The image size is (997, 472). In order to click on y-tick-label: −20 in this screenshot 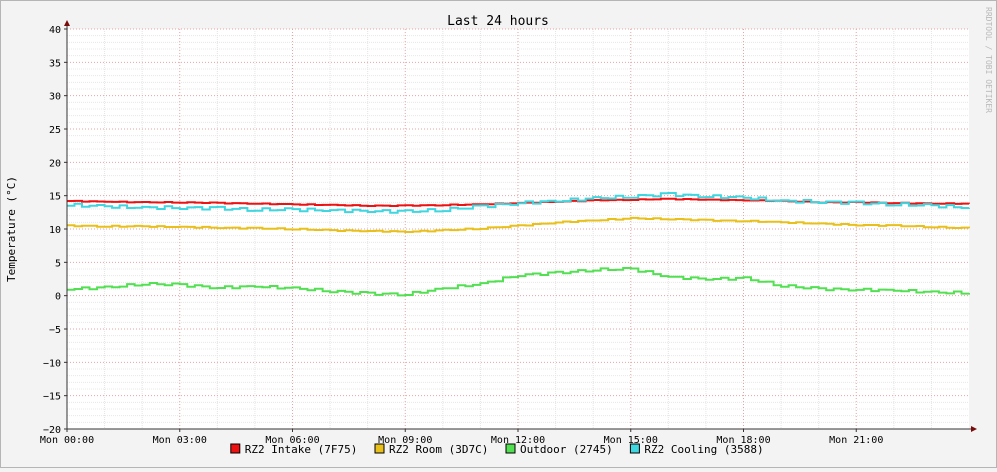, I will do `click(52, 430)`.